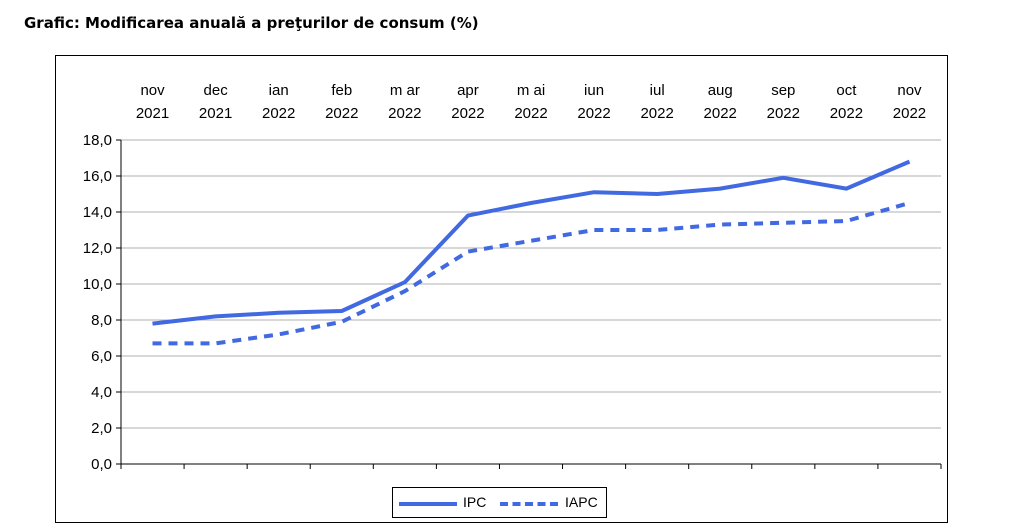 This screenshot has height=528, width=1024. Describe the element at coordinates (657, 90) in the screenshot. I see `x-category-label: iul` at that location.